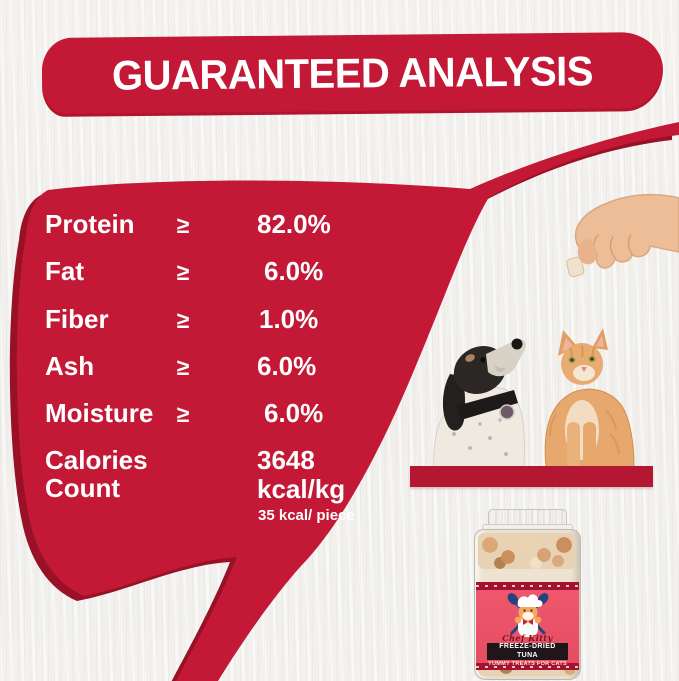  Describe the element at coordinates (480, 437) in the screenshot. I see `dog-speckles` at that location.